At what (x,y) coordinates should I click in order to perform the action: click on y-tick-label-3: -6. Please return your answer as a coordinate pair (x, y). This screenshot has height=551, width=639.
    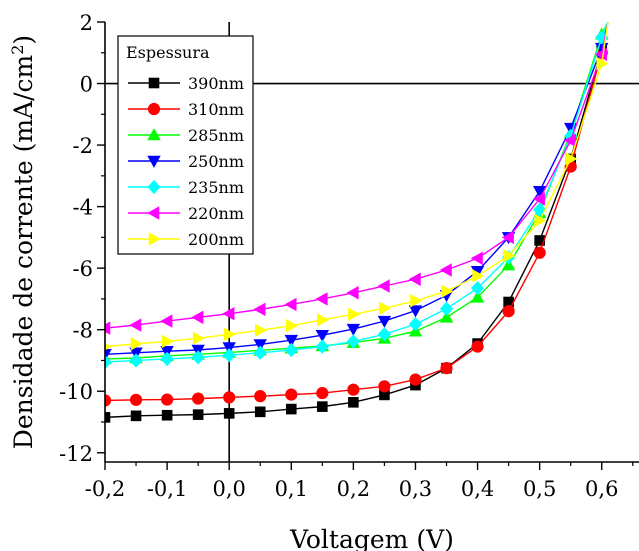
    Looking at the image, I should click on (83, 269).